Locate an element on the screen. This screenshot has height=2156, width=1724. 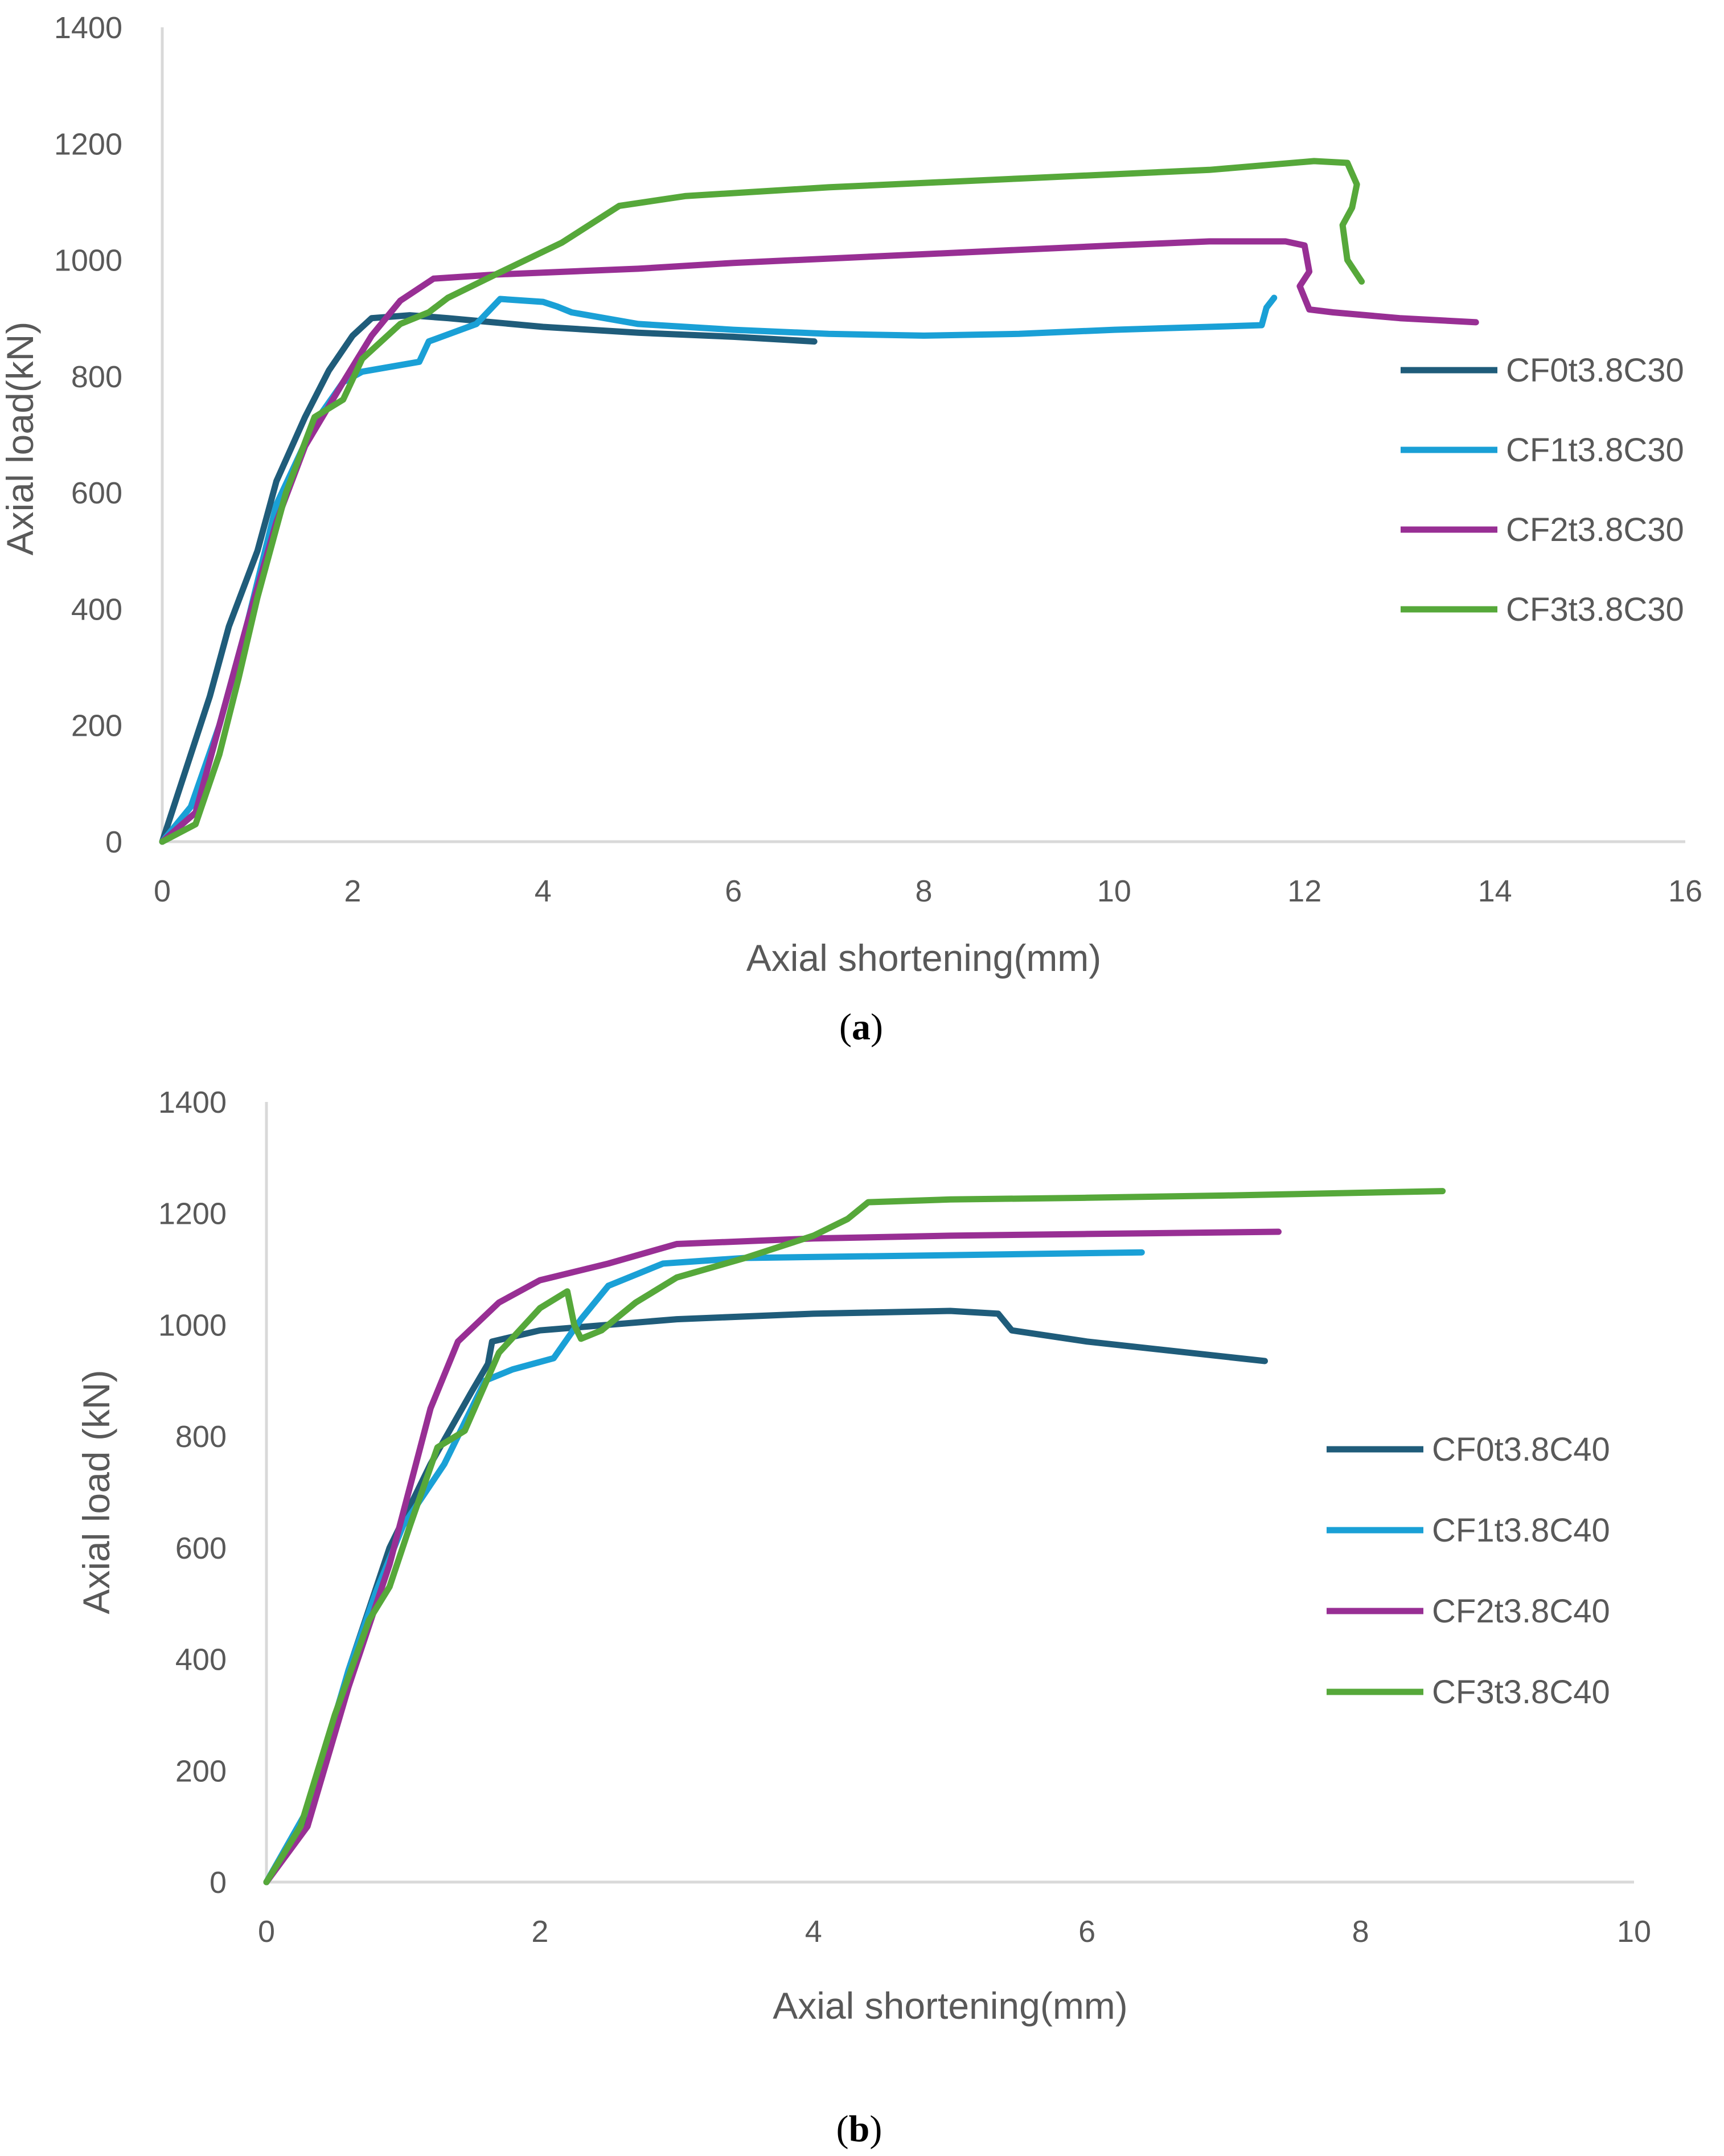
x-tick-label: 14 is located at coordinates (1495, 891).